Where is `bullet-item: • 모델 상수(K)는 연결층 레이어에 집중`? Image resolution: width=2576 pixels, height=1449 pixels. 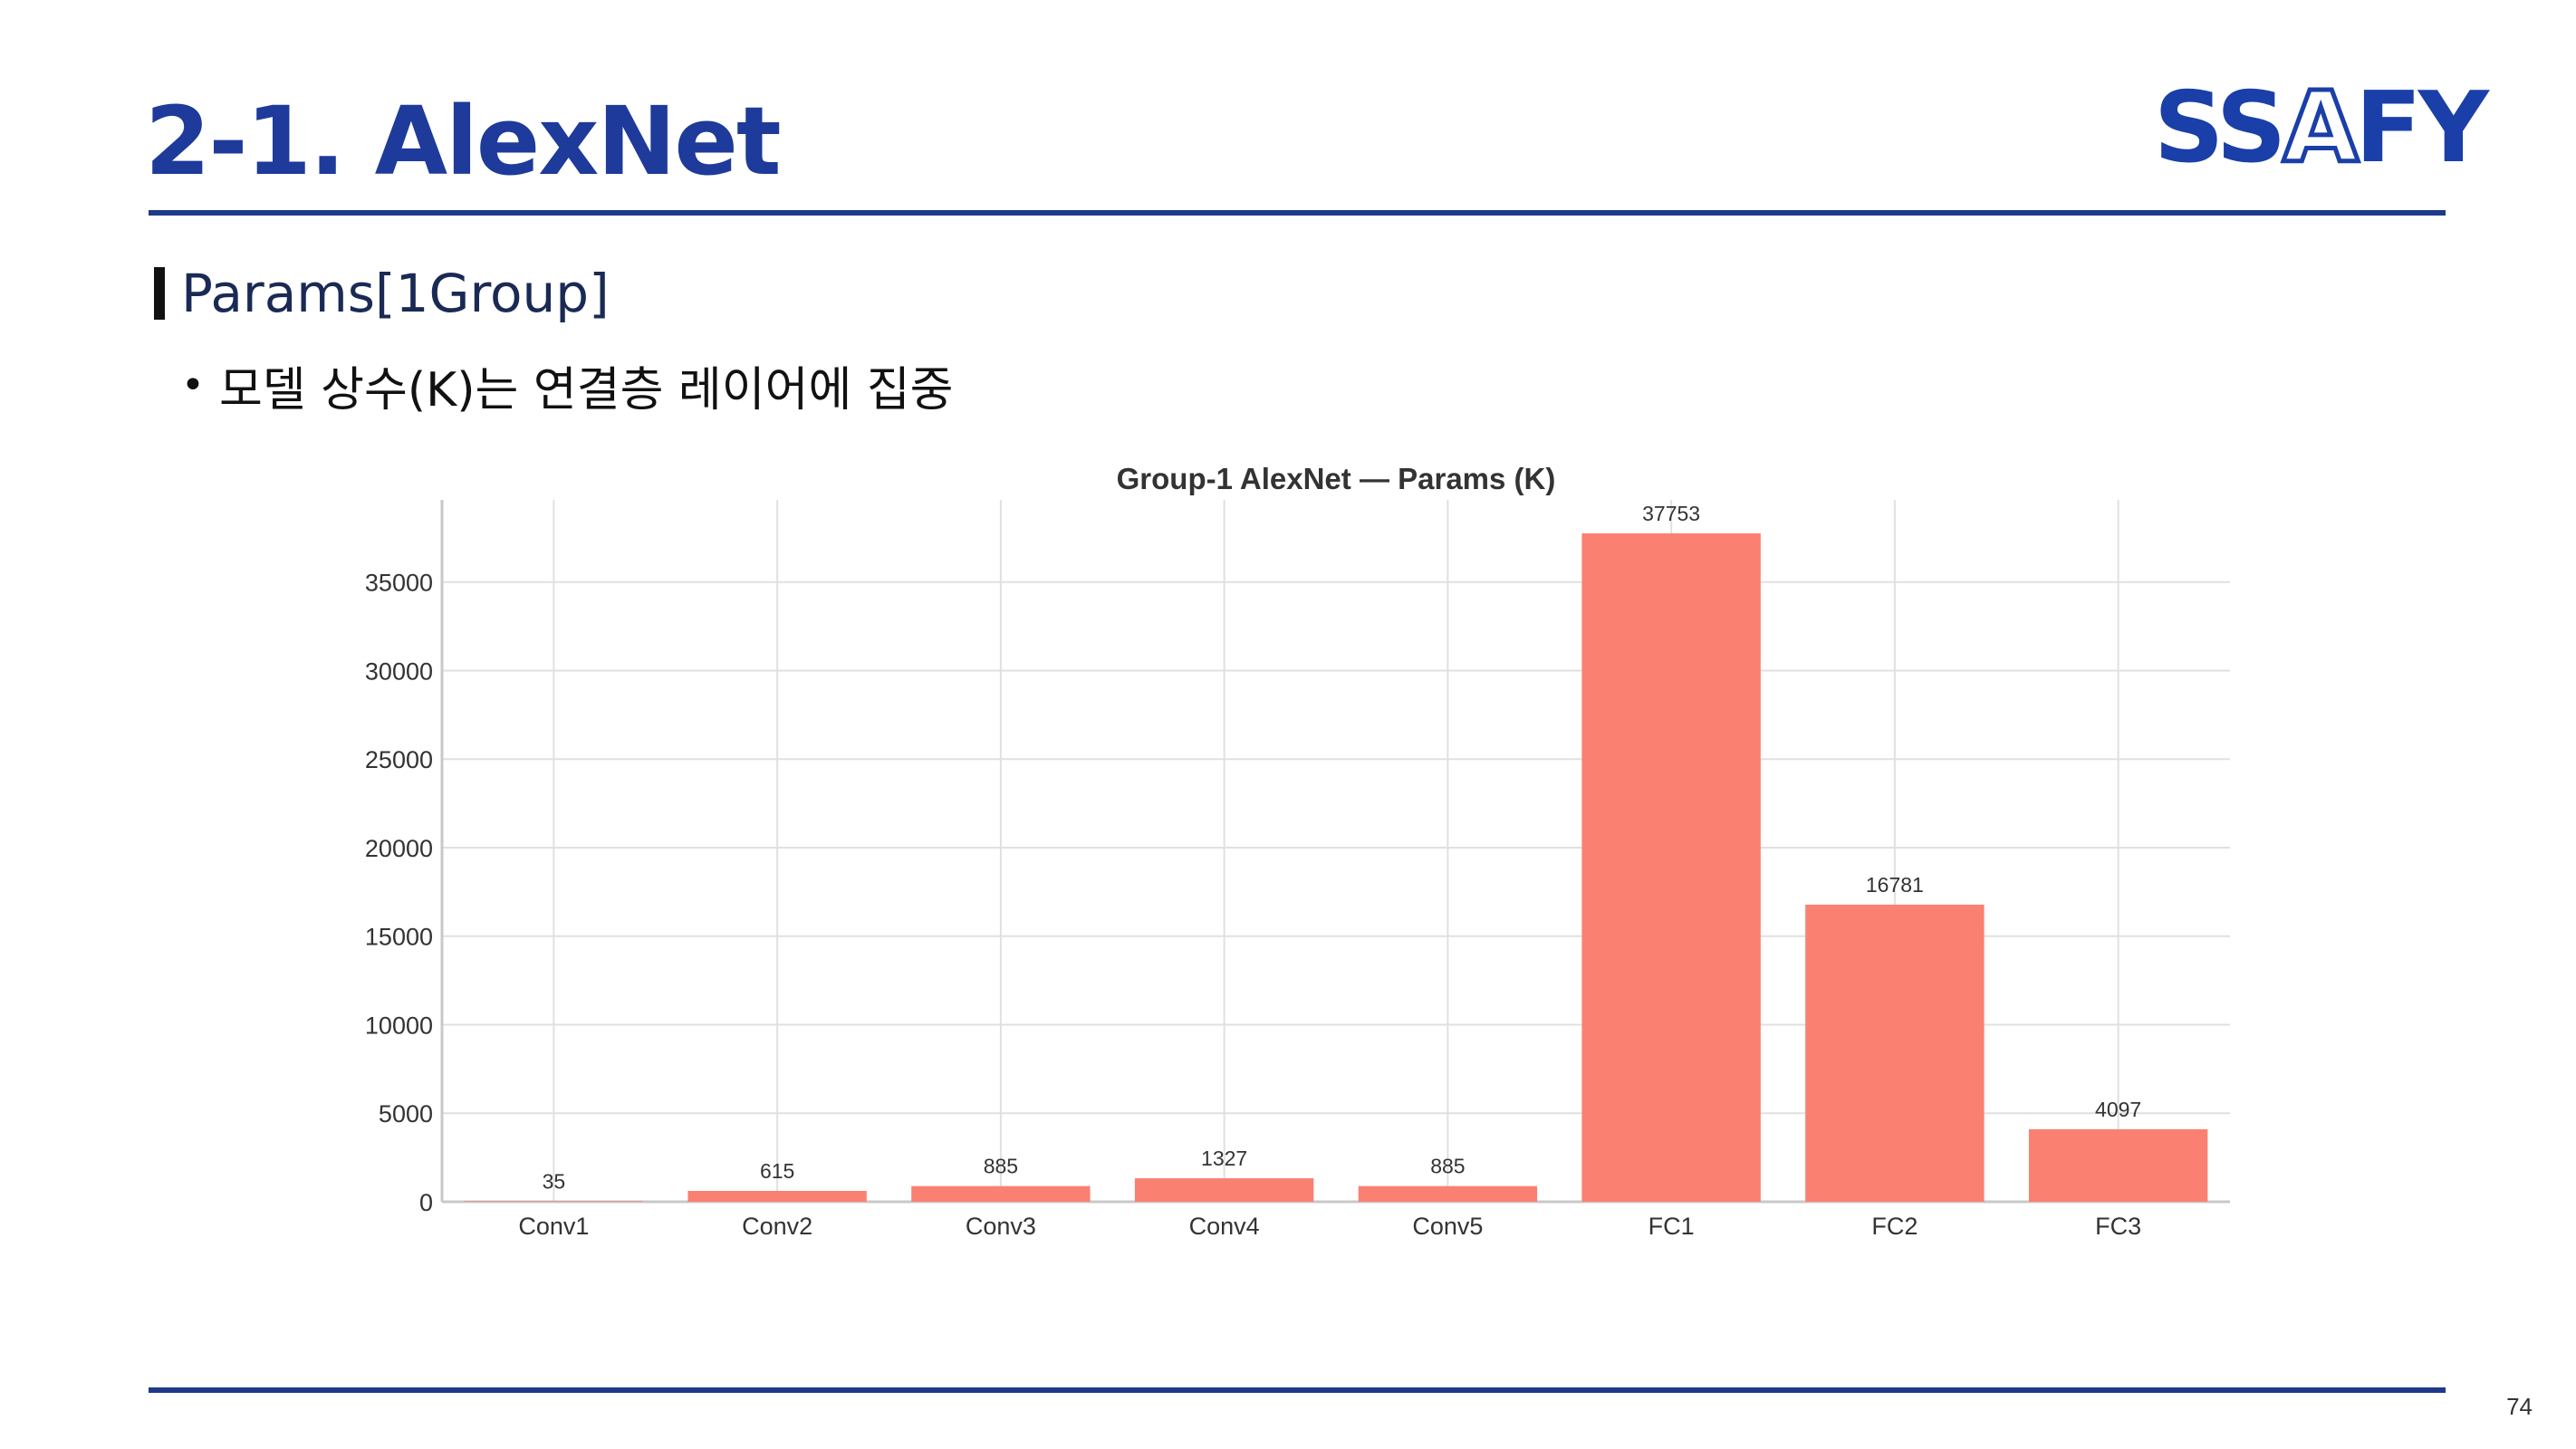 bullet-item: • 모델 상수(K)는 연결층 레이어에 집중 is located at coordinates (567, 385).